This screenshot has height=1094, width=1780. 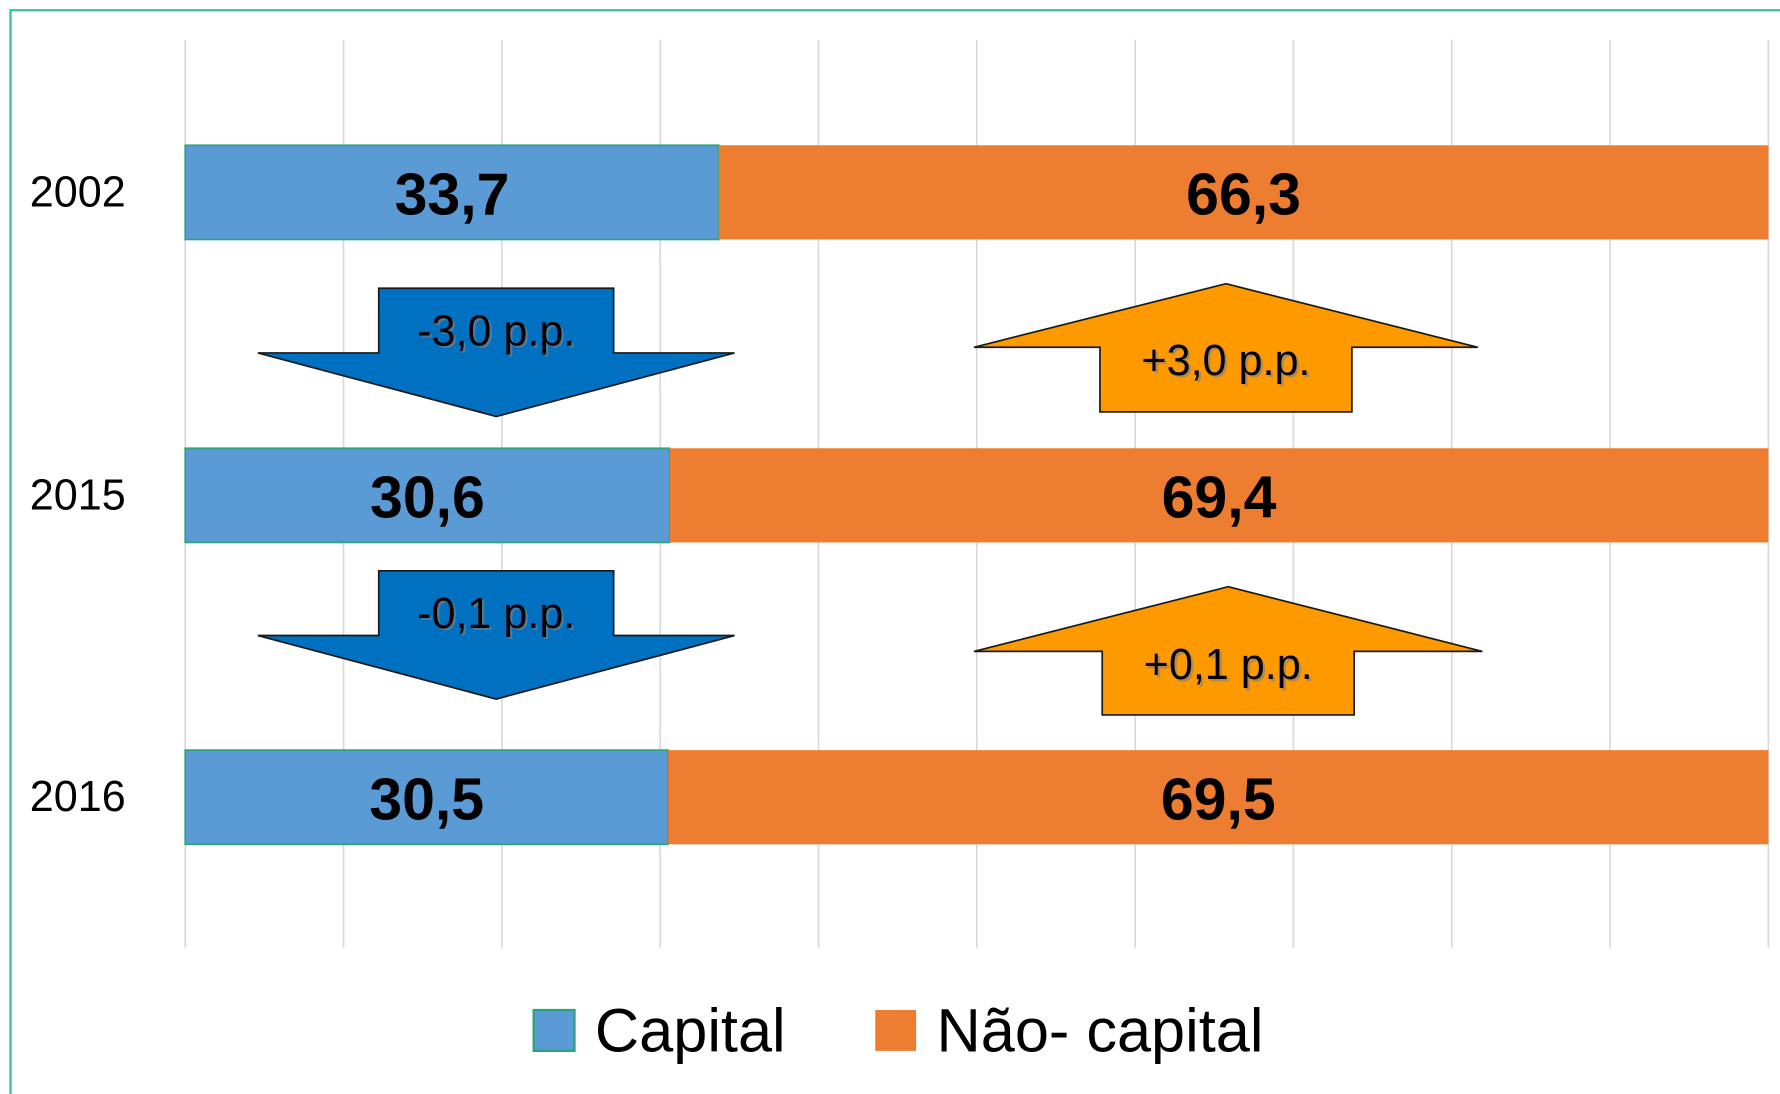 I want to click on annotation-shadow: -3,0 p.p., so click(x=498, y=334).